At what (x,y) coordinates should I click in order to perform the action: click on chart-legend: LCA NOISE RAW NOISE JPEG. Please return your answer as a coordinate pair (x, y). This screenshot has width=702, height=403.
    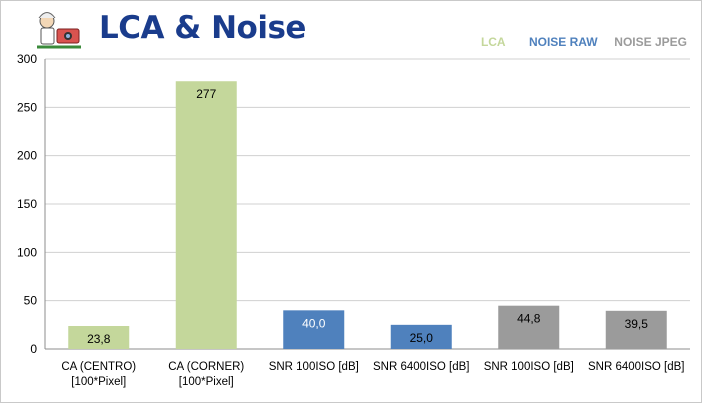
    Looking at the image, I should click on (584, 42).